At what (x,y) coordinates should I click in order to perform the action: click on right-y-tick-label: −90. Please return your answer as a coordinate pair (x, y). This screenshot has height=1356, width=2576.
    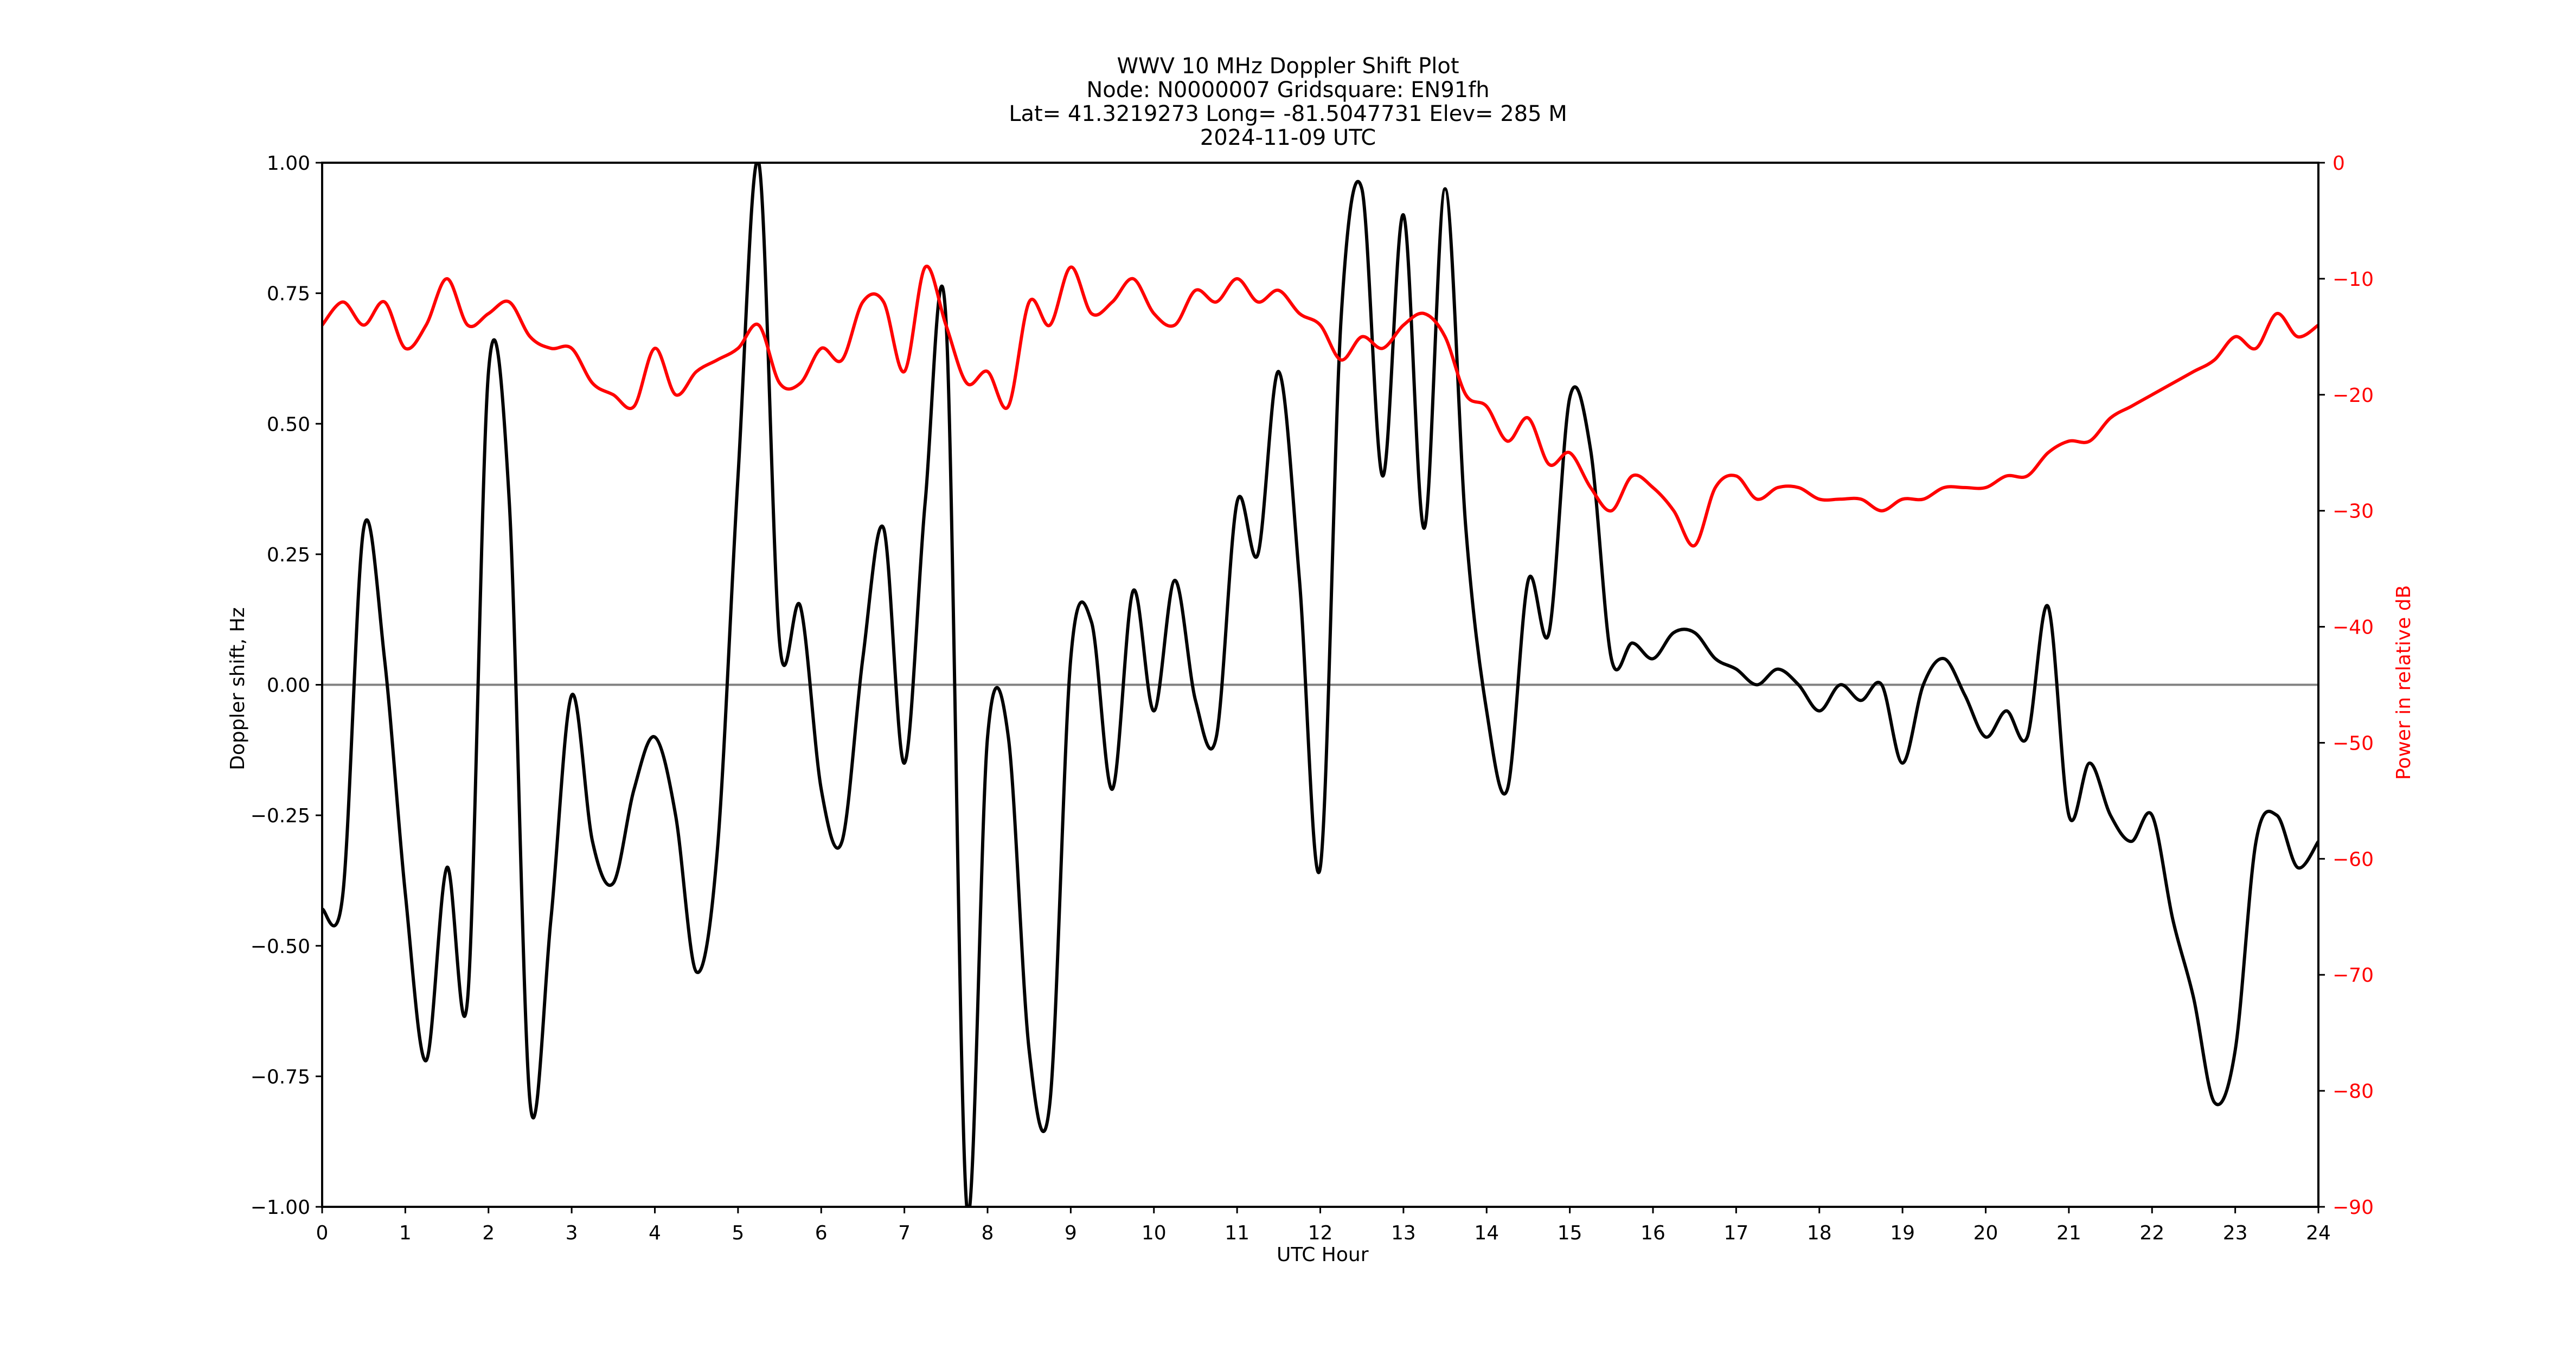
    Looking at the image, I should click on (2353, 1208).